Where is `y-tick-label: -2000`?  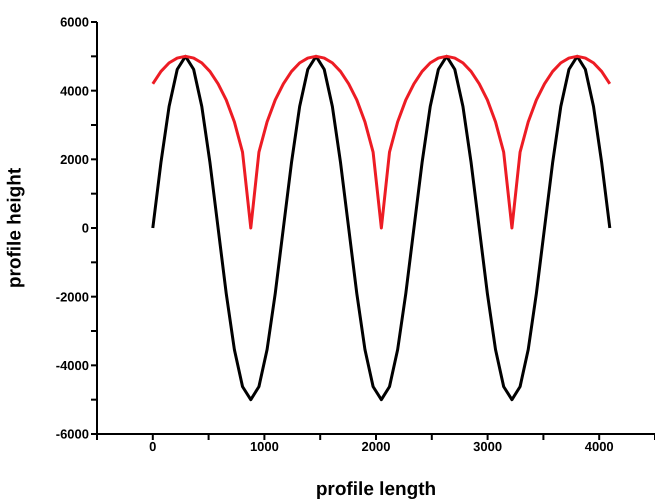
y-tick-label: -2000 is located at coordinates (72, 296).